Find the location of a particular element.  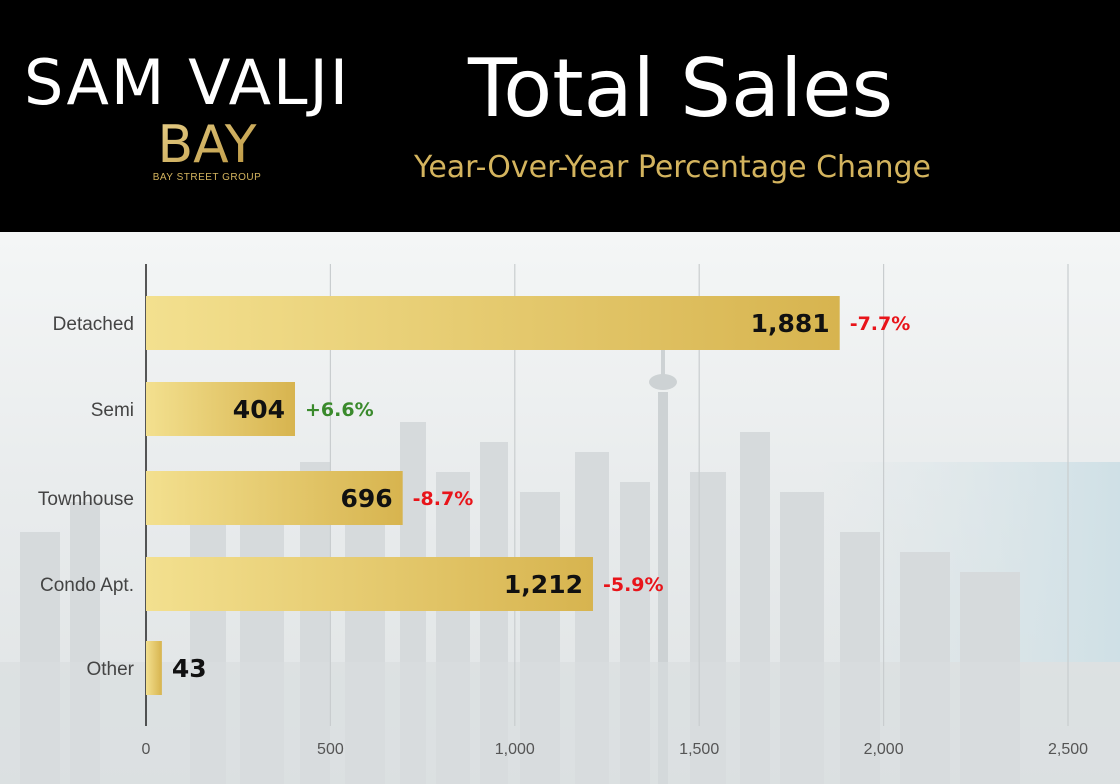

logo-text: BAY is located at coordinates (207, 143).